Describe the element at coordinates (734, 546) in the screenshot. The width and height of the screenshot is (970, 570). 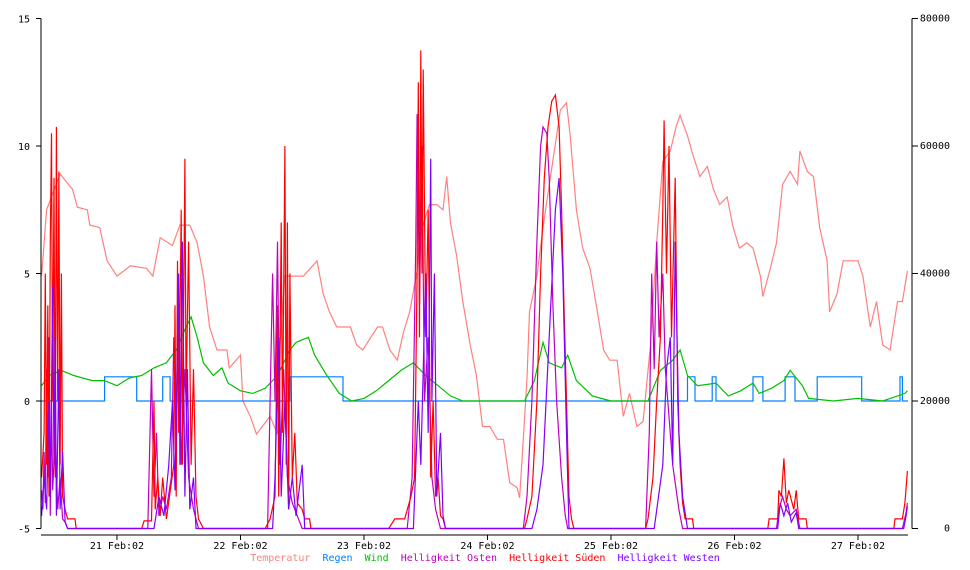
I see `x-tick-label: 26 Feb:02` at that location.